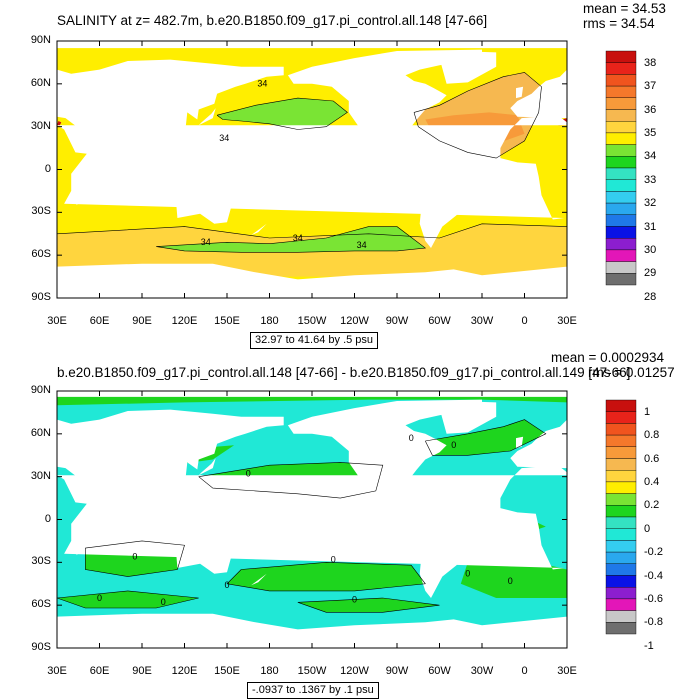 The image size is (700, 700). What do you see at coordinates (41, 297) in the screenshot?
I see `top-ytick-label: 90S` at bounding box center [41, 297].